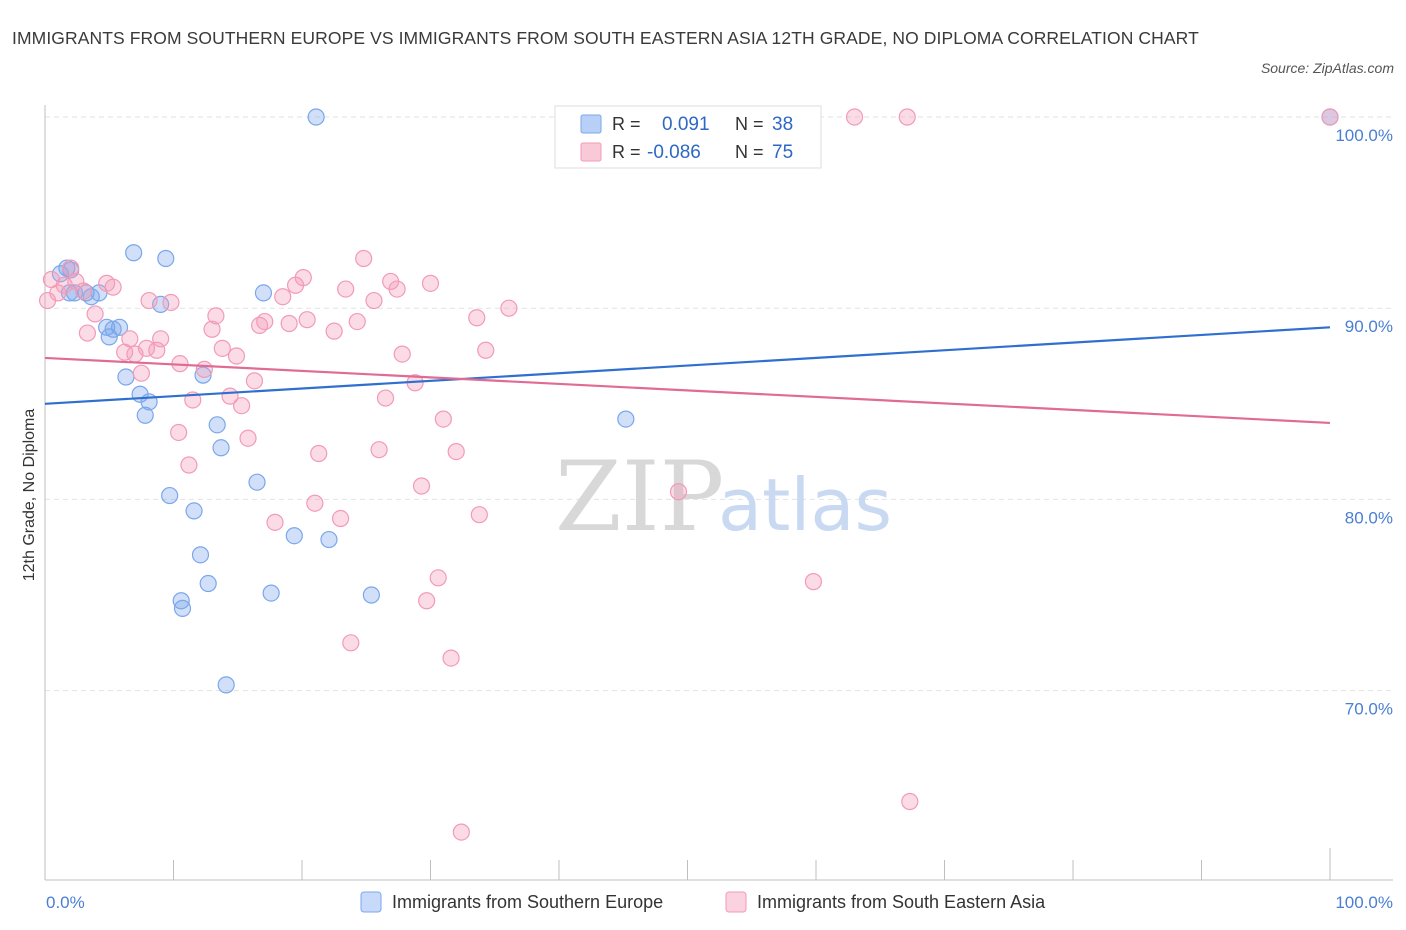 The image size is (1406, 930). What do you see at coordinates (782, 124) in the screenshot?
I see `legend-n-value-1: 38` at bounding box center [782, 124].